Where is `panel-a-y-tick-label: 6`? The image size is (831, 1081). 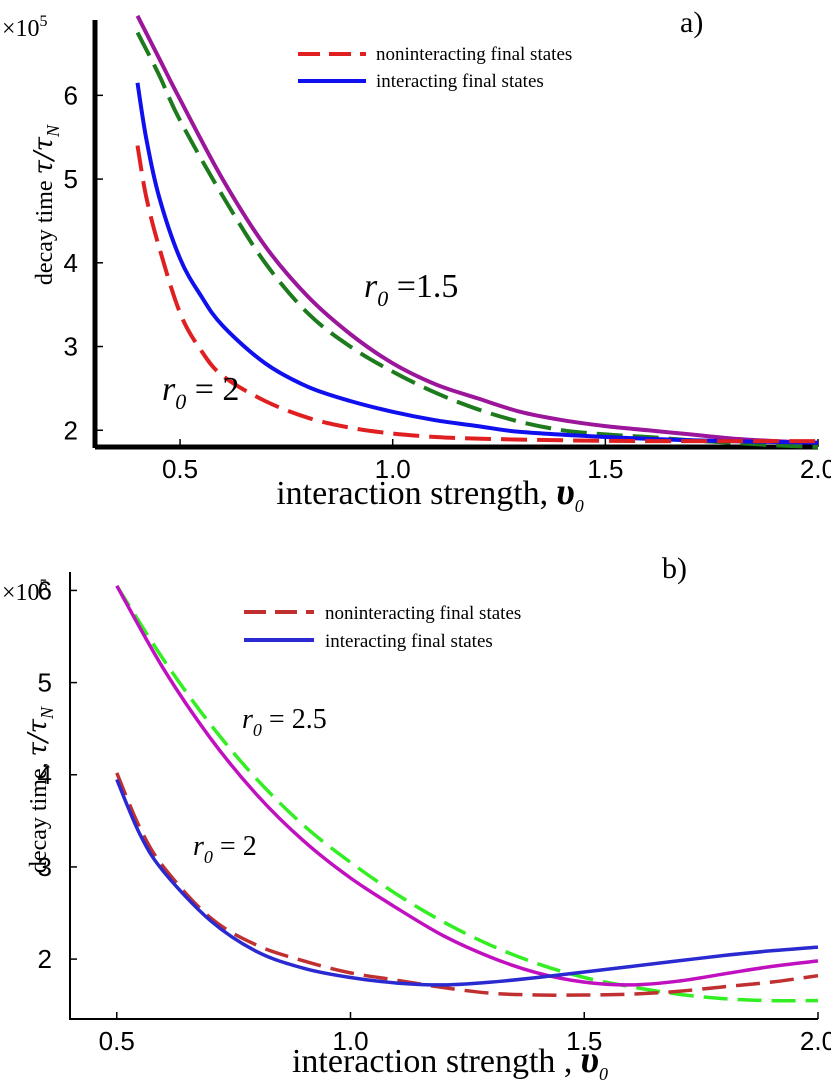 panel-a-y-tick-label: 6 is located at coordinates (71, 95).